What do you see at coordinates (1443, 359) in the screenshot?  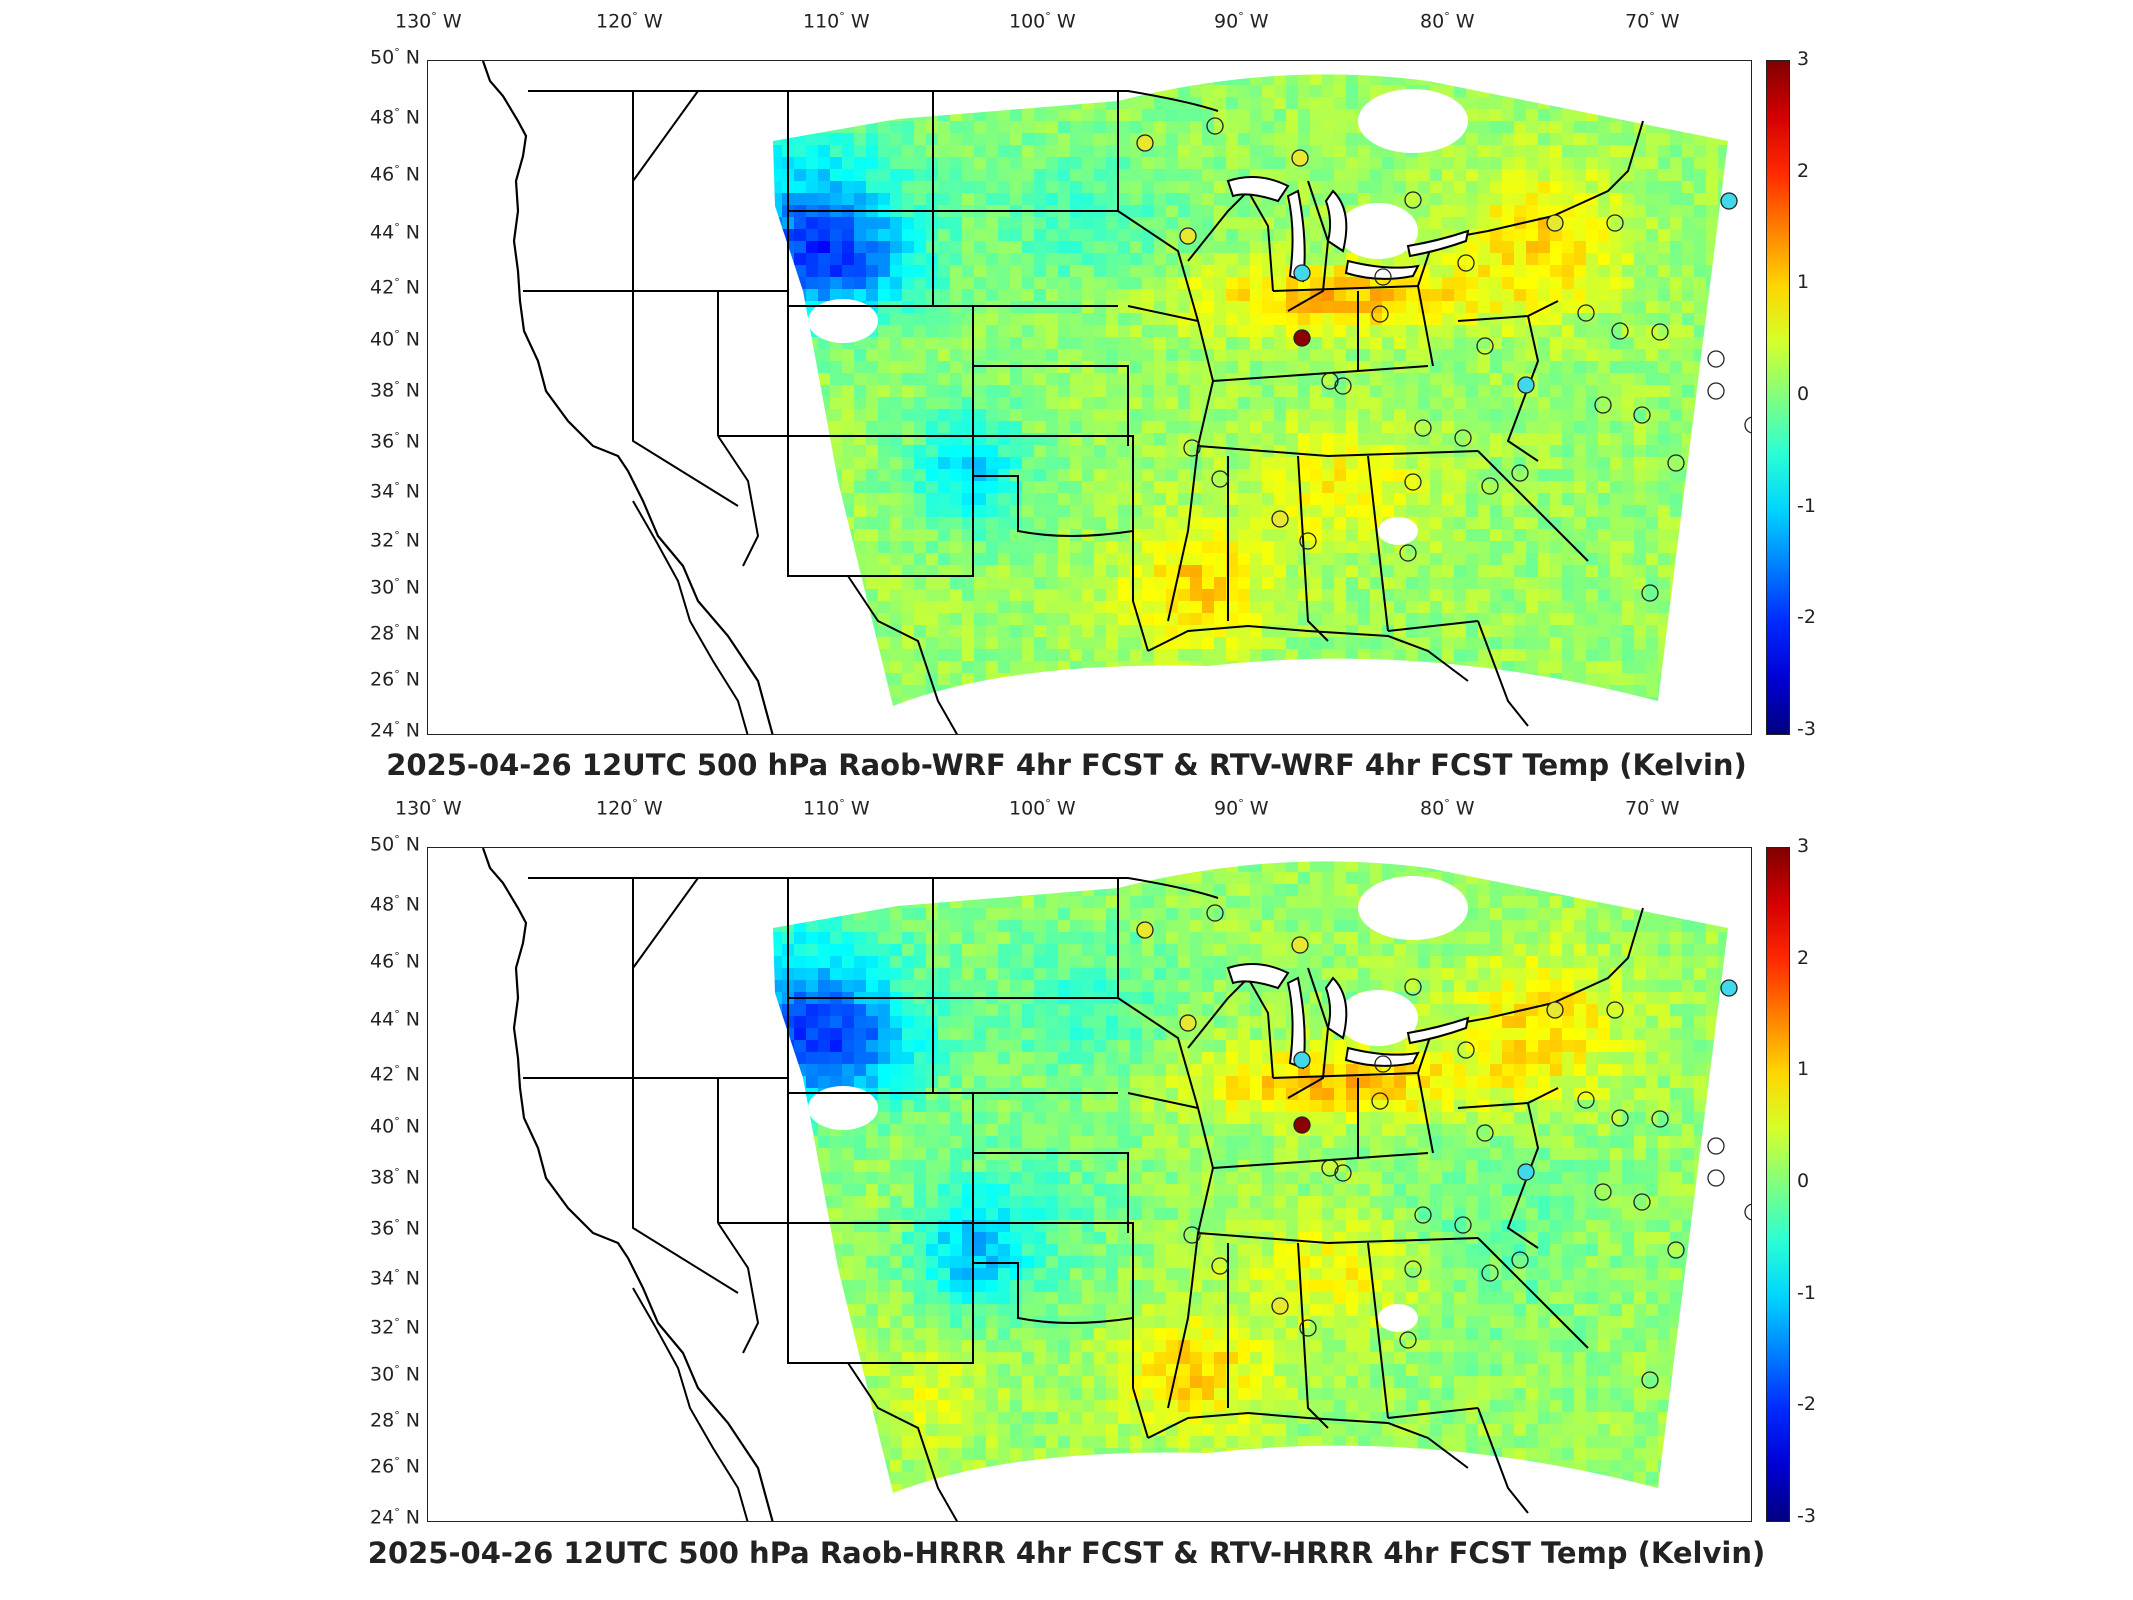 I see `raob-stations` at bounding box center [1443, 359].